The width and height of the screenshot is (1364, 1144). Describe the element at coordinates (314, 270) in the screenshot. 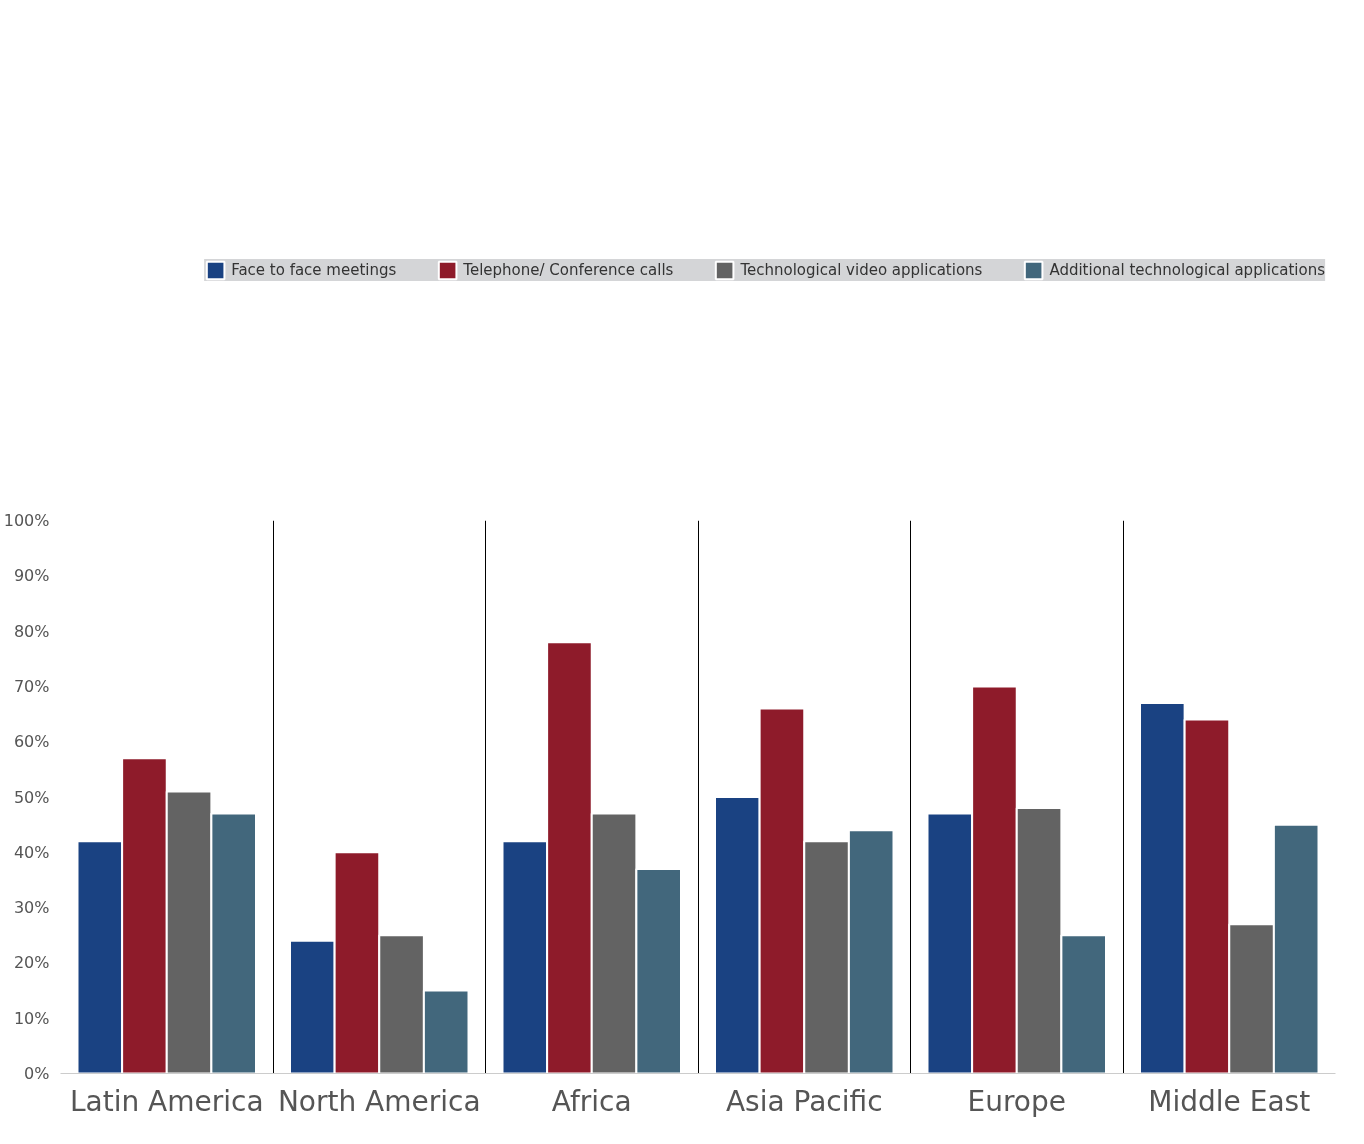

I see `legend-label: Face to face meetings` at that location.